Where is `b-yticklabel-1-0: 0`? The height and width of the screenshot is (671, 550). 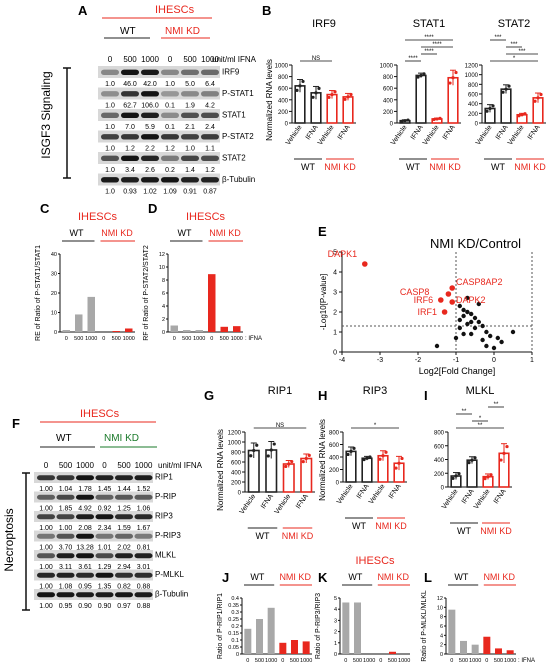 b-yticklabel-1-0: 0 is located at coordinates (392, 125).